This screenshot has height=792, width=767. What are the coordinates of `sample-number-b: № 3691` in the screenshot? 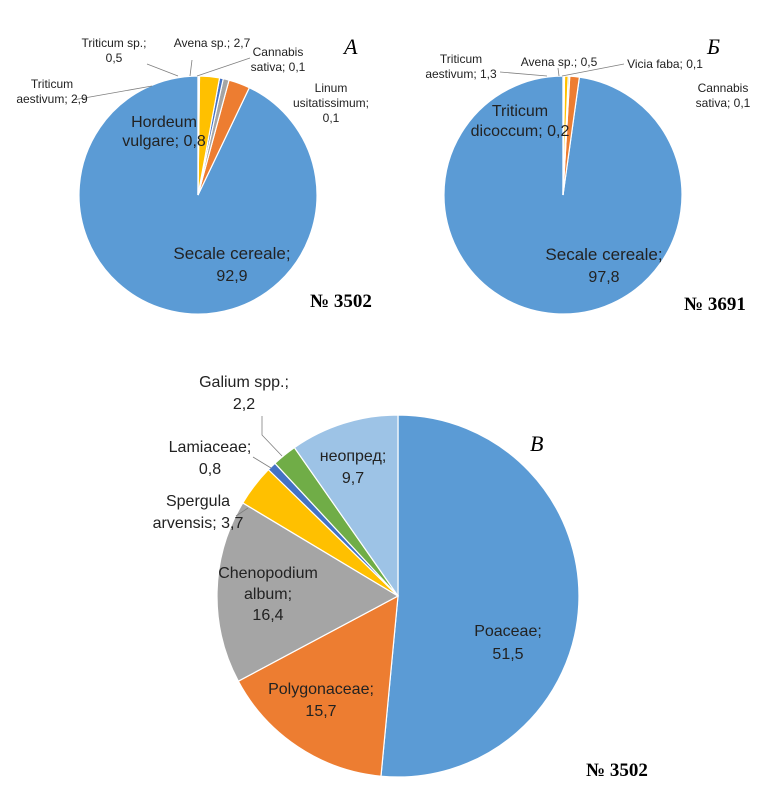 It's located at (715, 304).